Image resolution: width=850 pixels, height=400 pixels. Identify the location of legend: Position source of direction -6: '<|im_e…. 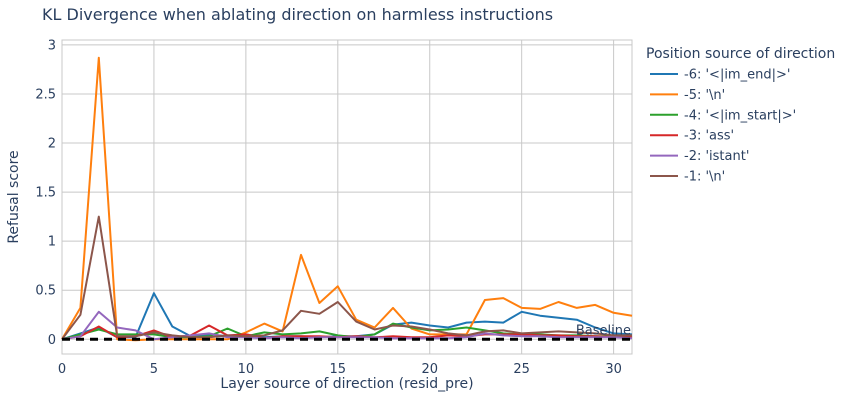
(740, 115).